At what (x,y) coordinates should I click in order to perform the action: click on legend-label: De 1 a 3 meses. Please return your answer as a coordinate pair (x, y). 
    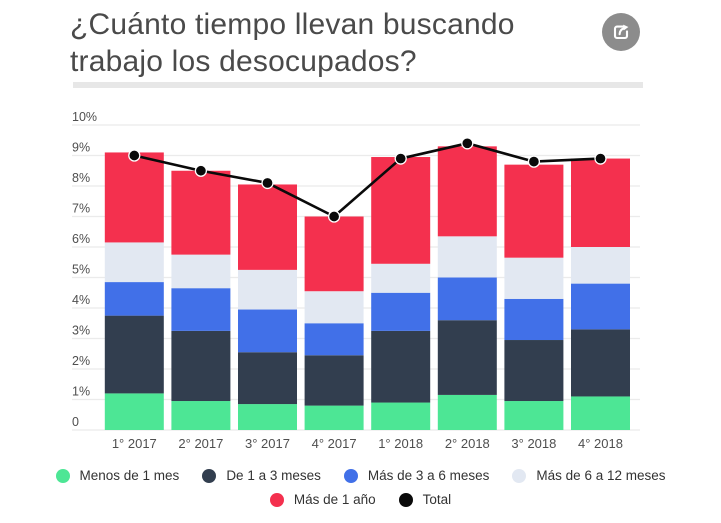
    Looking at the image, I should click on (273, 475).